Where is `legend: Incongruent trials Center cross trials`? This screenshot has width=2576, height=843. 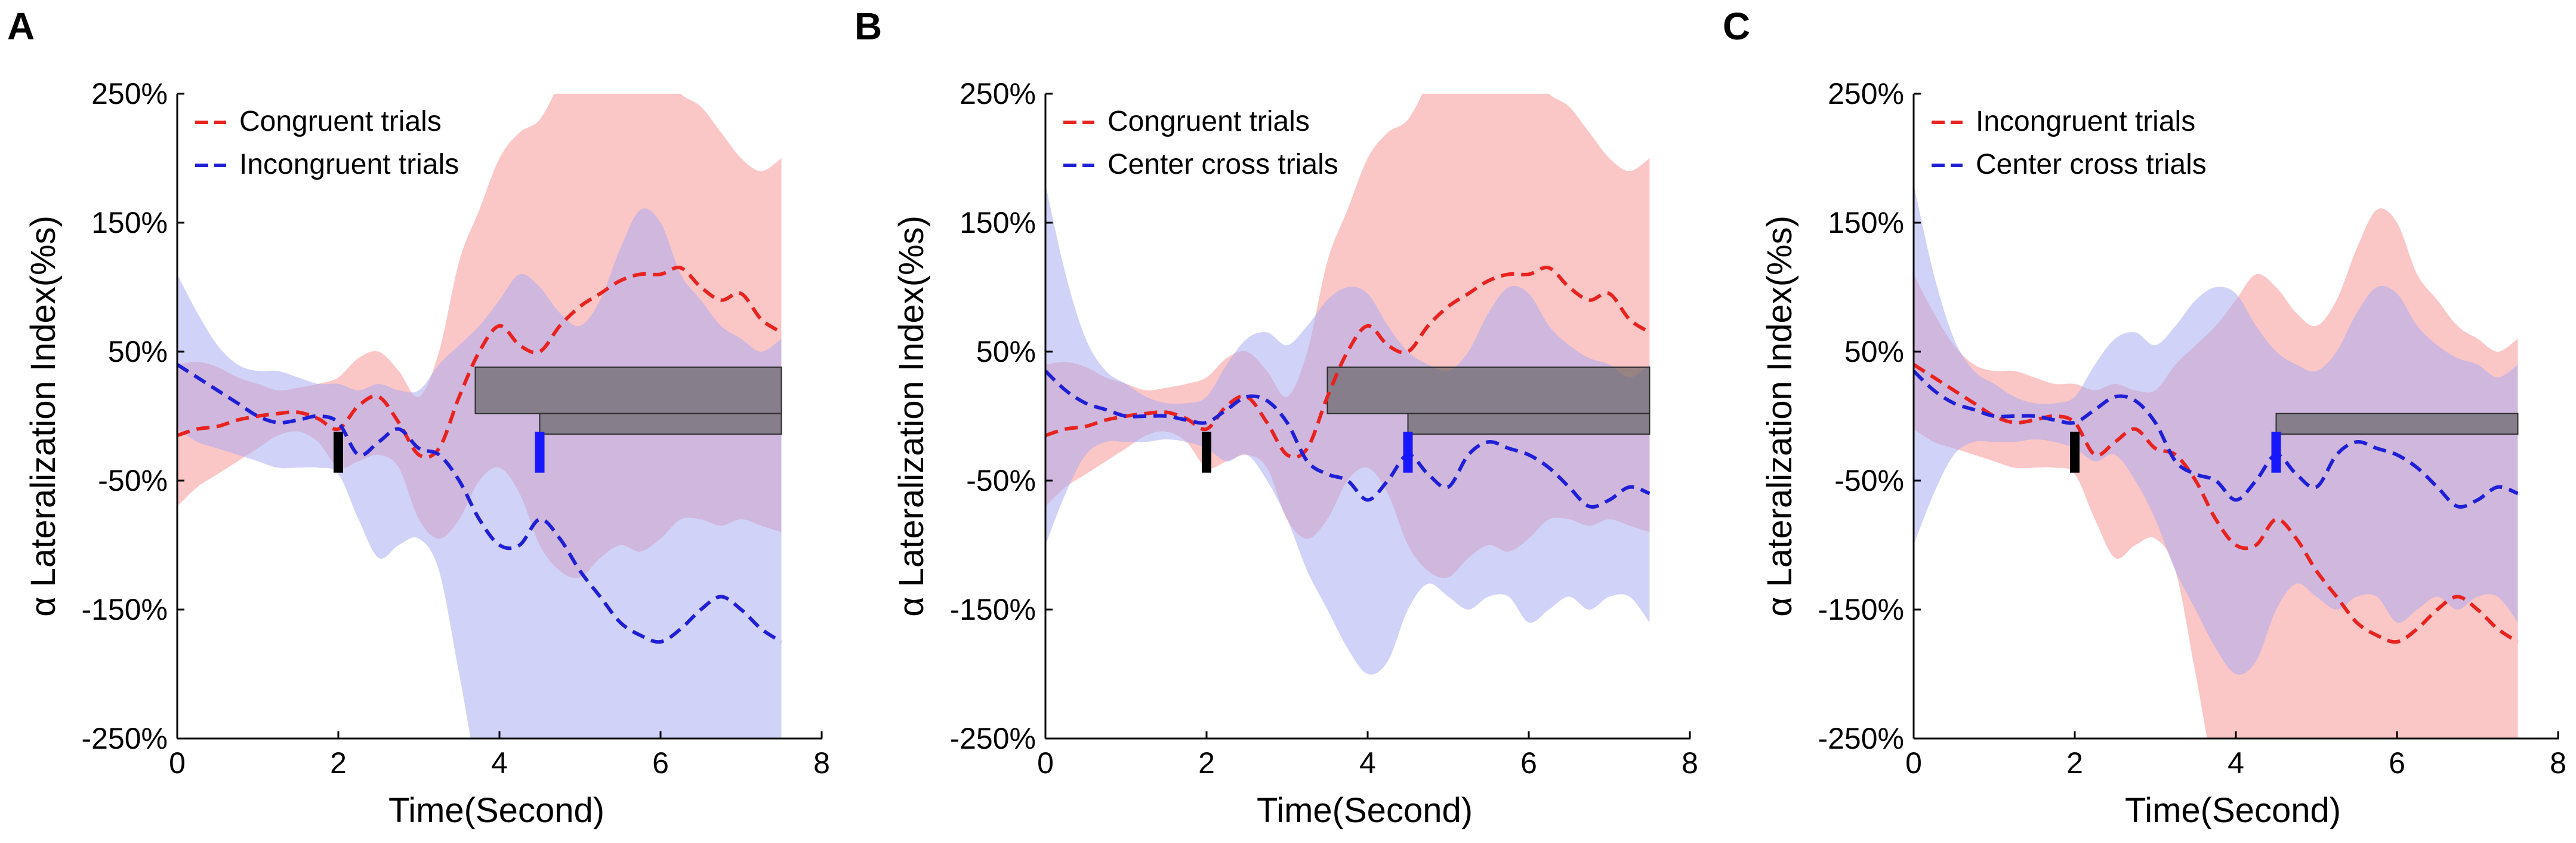 legend: Incongruent trials Center cross trials is located at coordinates (2069, 143).